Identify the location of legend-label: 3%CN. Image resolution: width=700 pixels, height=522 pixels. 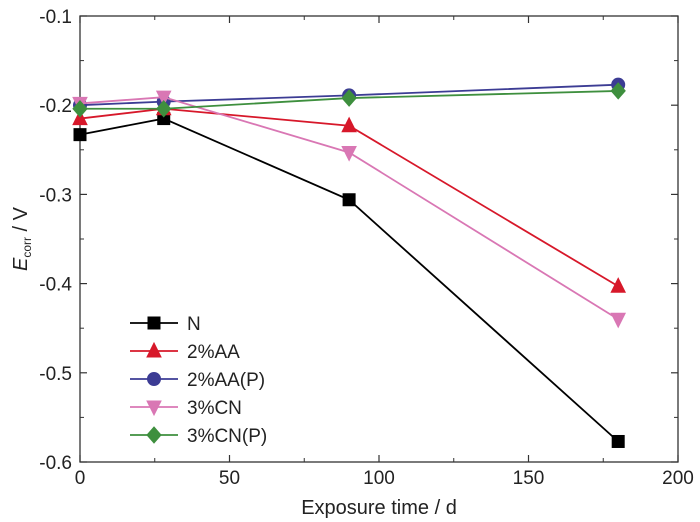
(214, 408).